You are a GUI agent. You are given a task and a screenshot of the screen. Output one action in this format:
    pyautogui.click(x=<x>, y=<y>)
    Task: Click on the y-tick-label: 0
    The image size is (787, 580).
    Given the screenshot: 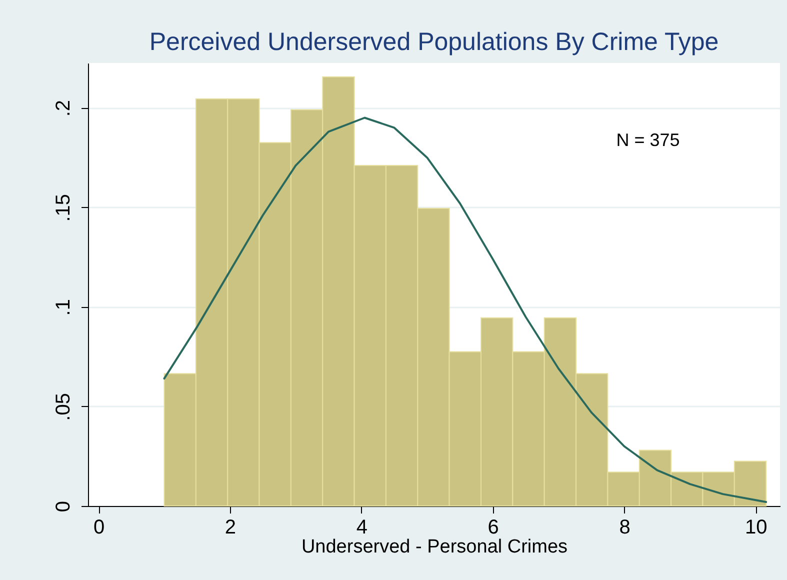 What is the action you would take?
    pyautogui.click(x=63, y=506)
    